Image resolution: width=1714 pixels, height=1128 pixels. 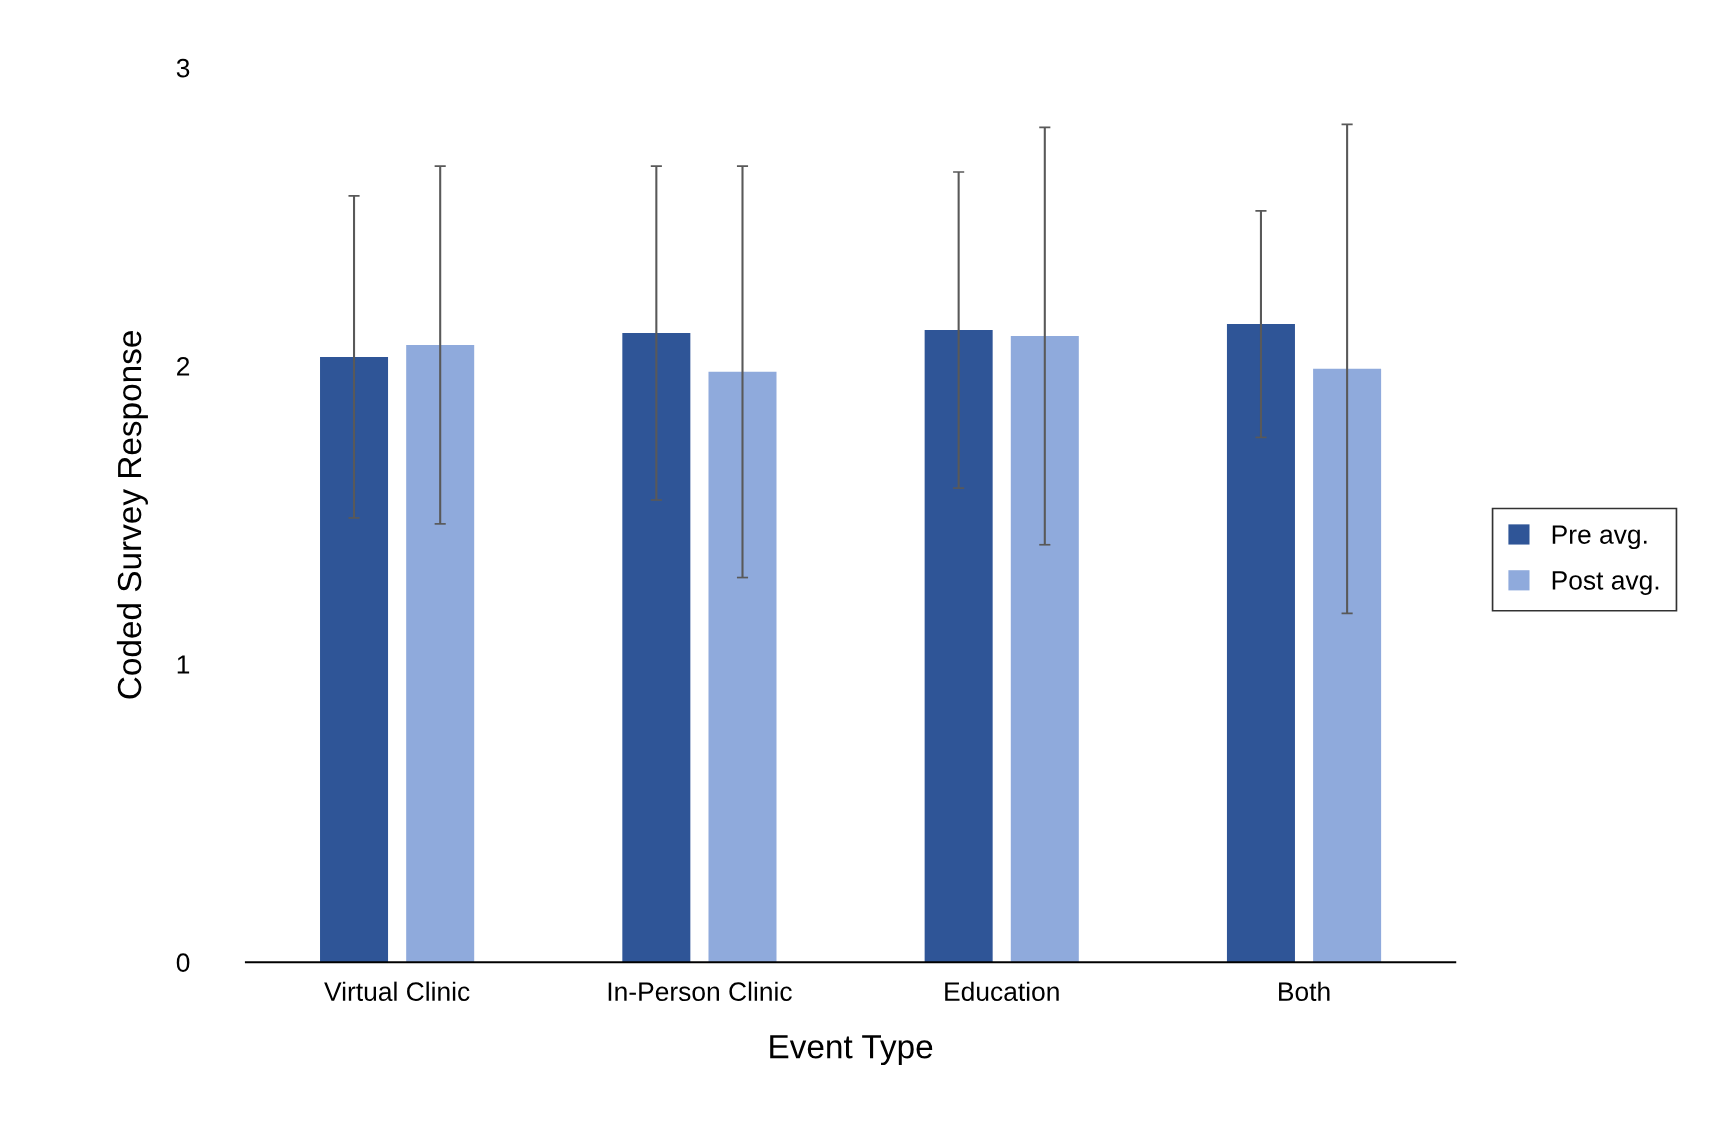 I want to click on x-tick-label: Education, so click(x=1002, y=991).